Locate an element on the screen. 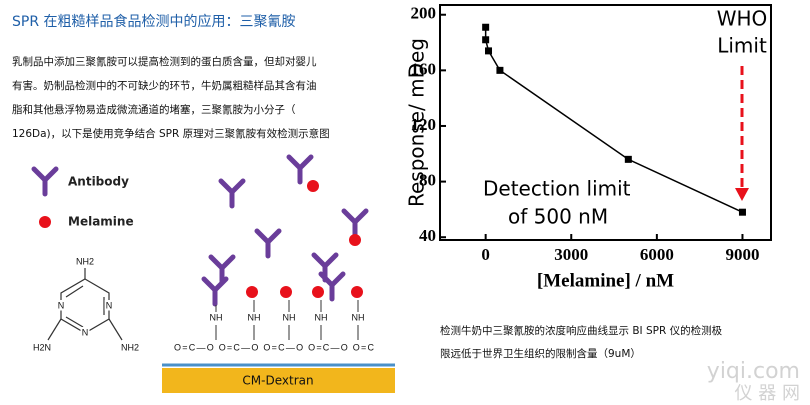 This screenshot has width=810, height=405. paragraph-line: 126Da)，以下是使用竞争结合 SPR 原理对三聚氰胺有效检测示意图 is located at coordinates (171, 133).